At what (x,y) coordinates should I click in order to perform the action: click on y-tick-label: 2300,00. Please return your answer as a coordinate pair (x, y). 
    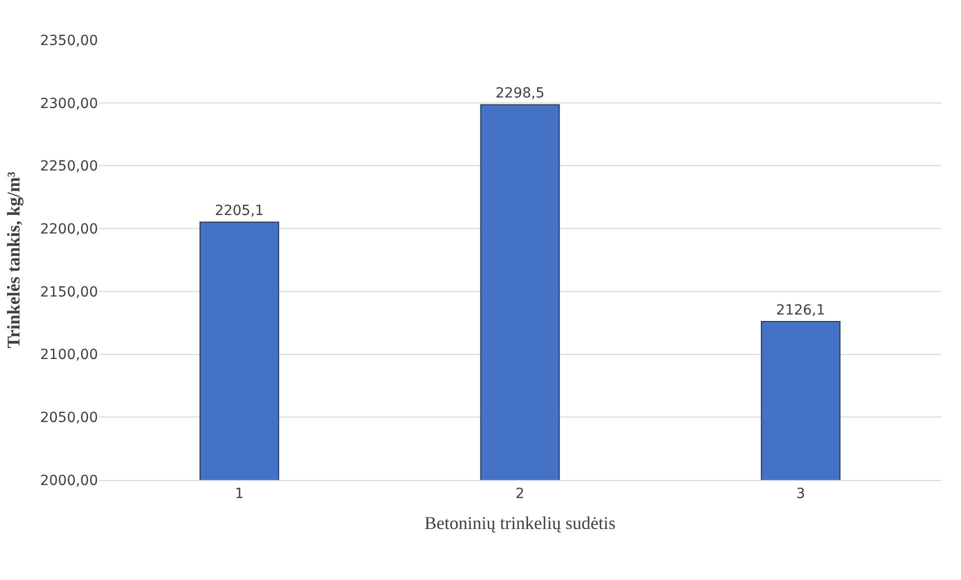
    Looking at the image, I should click on (69, 104).